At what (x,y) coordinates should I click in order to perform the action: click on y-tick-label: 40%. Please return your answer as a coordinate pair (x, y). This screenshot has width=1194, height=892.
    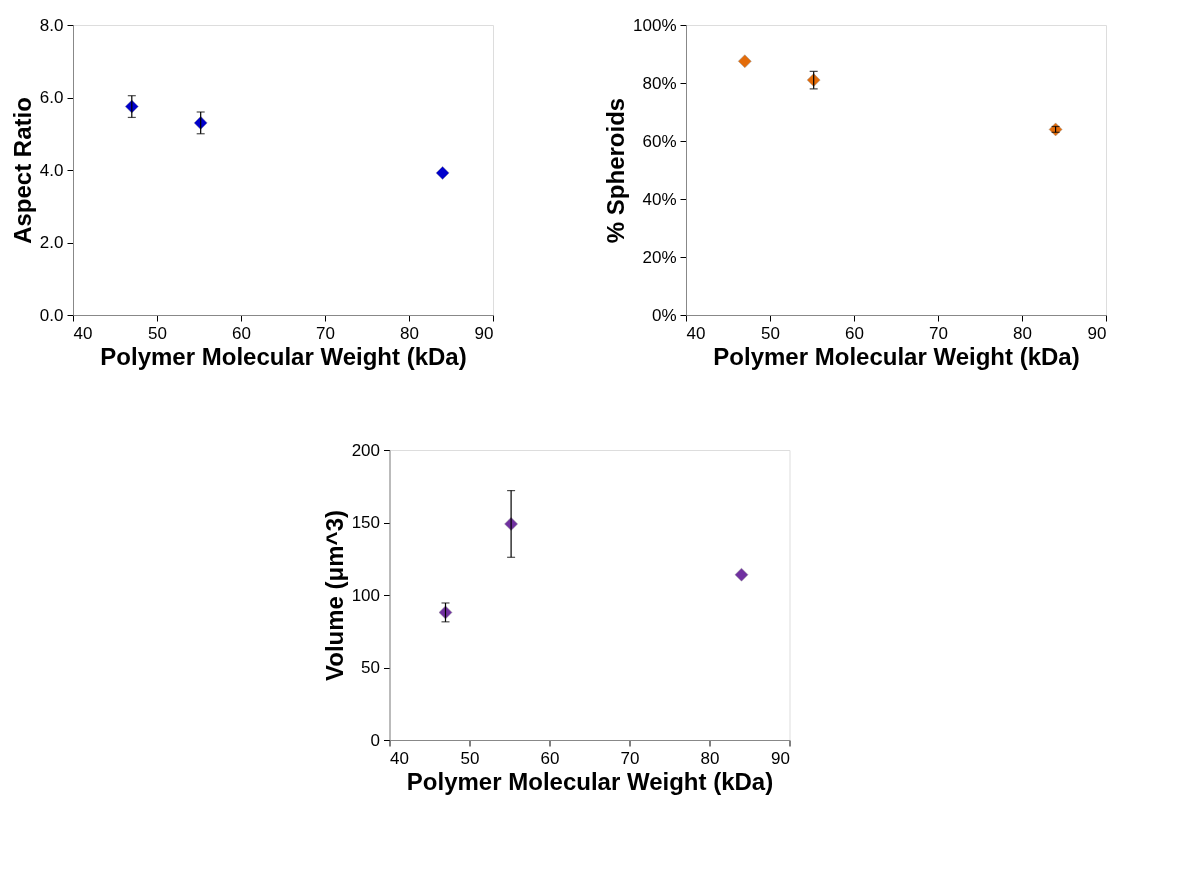
    Looking at the image, I should click on (659, 199).